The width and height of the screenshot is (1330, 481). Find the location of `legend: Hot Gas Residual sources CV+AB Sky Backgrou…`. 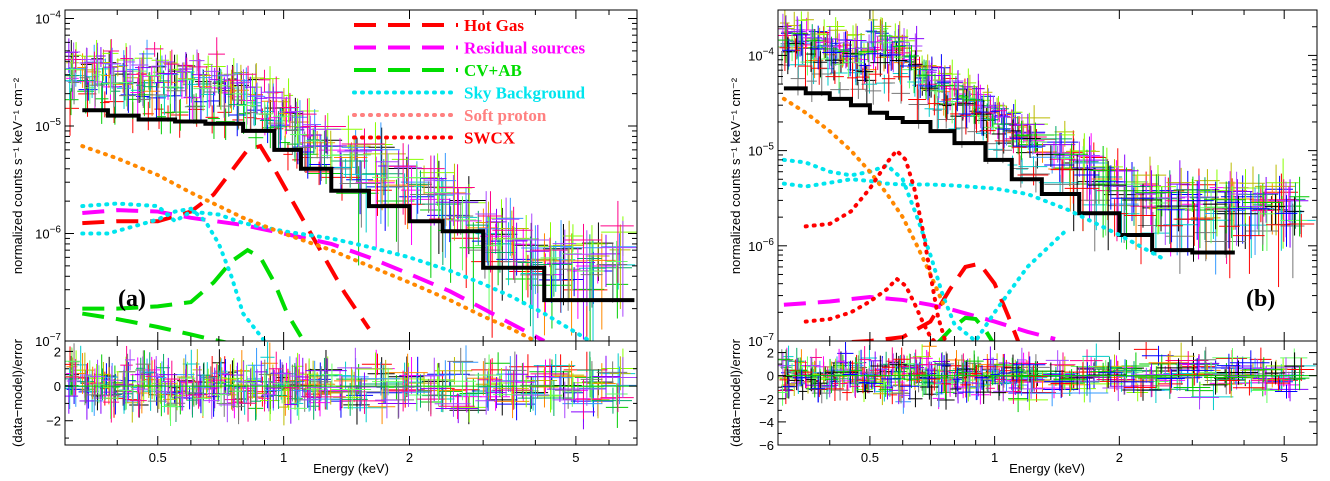

legend: Hot Gas Residual sources CV+AB Sky Backgrou… is located at coordinates (469, 82).